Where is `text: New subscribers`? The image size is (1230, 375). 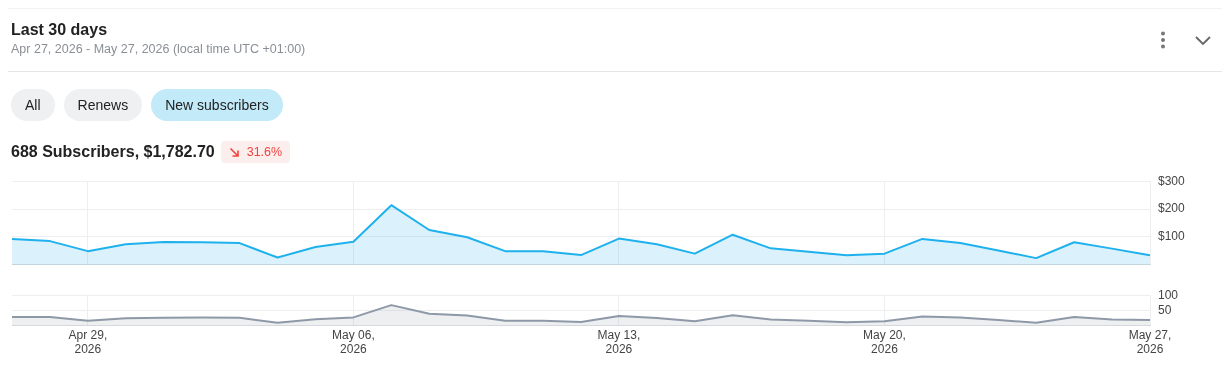
text: New subscribers is located at coordinates (217, 105).